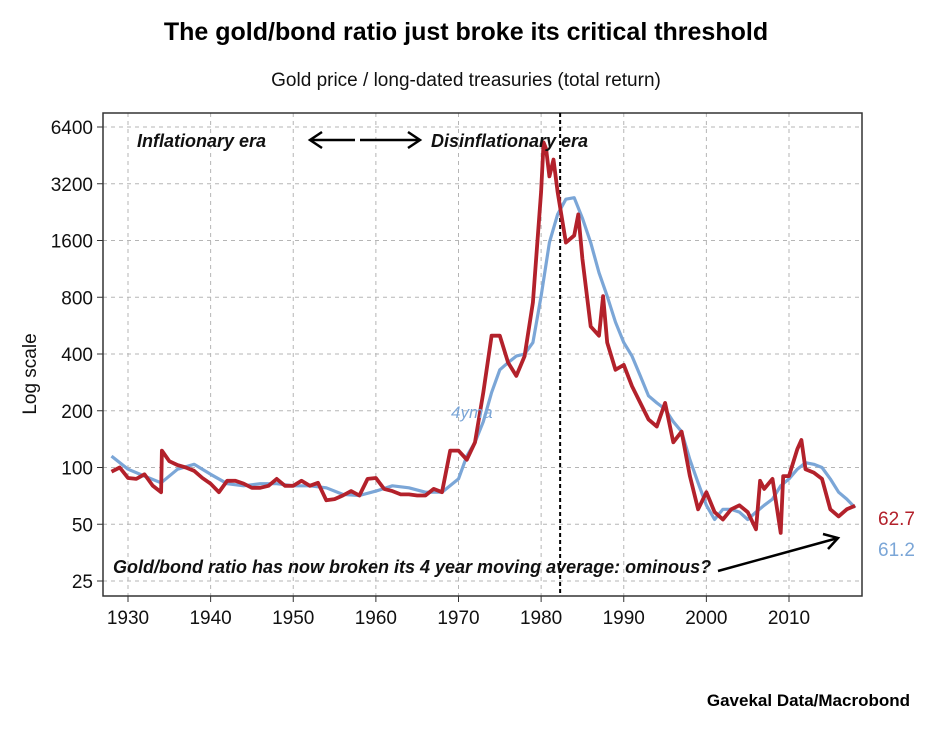  Describe the element at coordinates (72, 242) in the screenshot. I see `y-tick-label: 1600` at that location.